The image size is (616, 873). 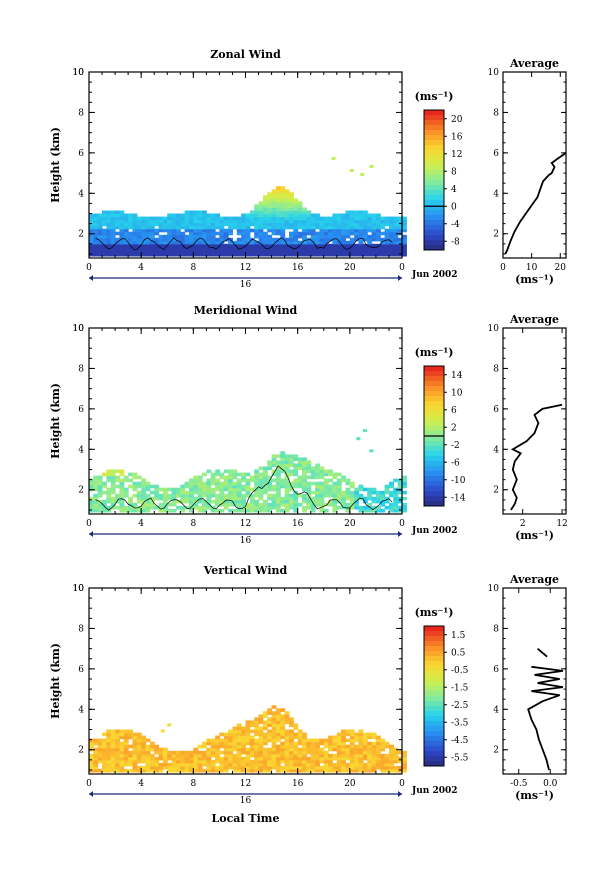 What do you see at coordinates (434, 228) in the screenshot?
I see `colorbar-swatch` at bounding box center [434, 228].